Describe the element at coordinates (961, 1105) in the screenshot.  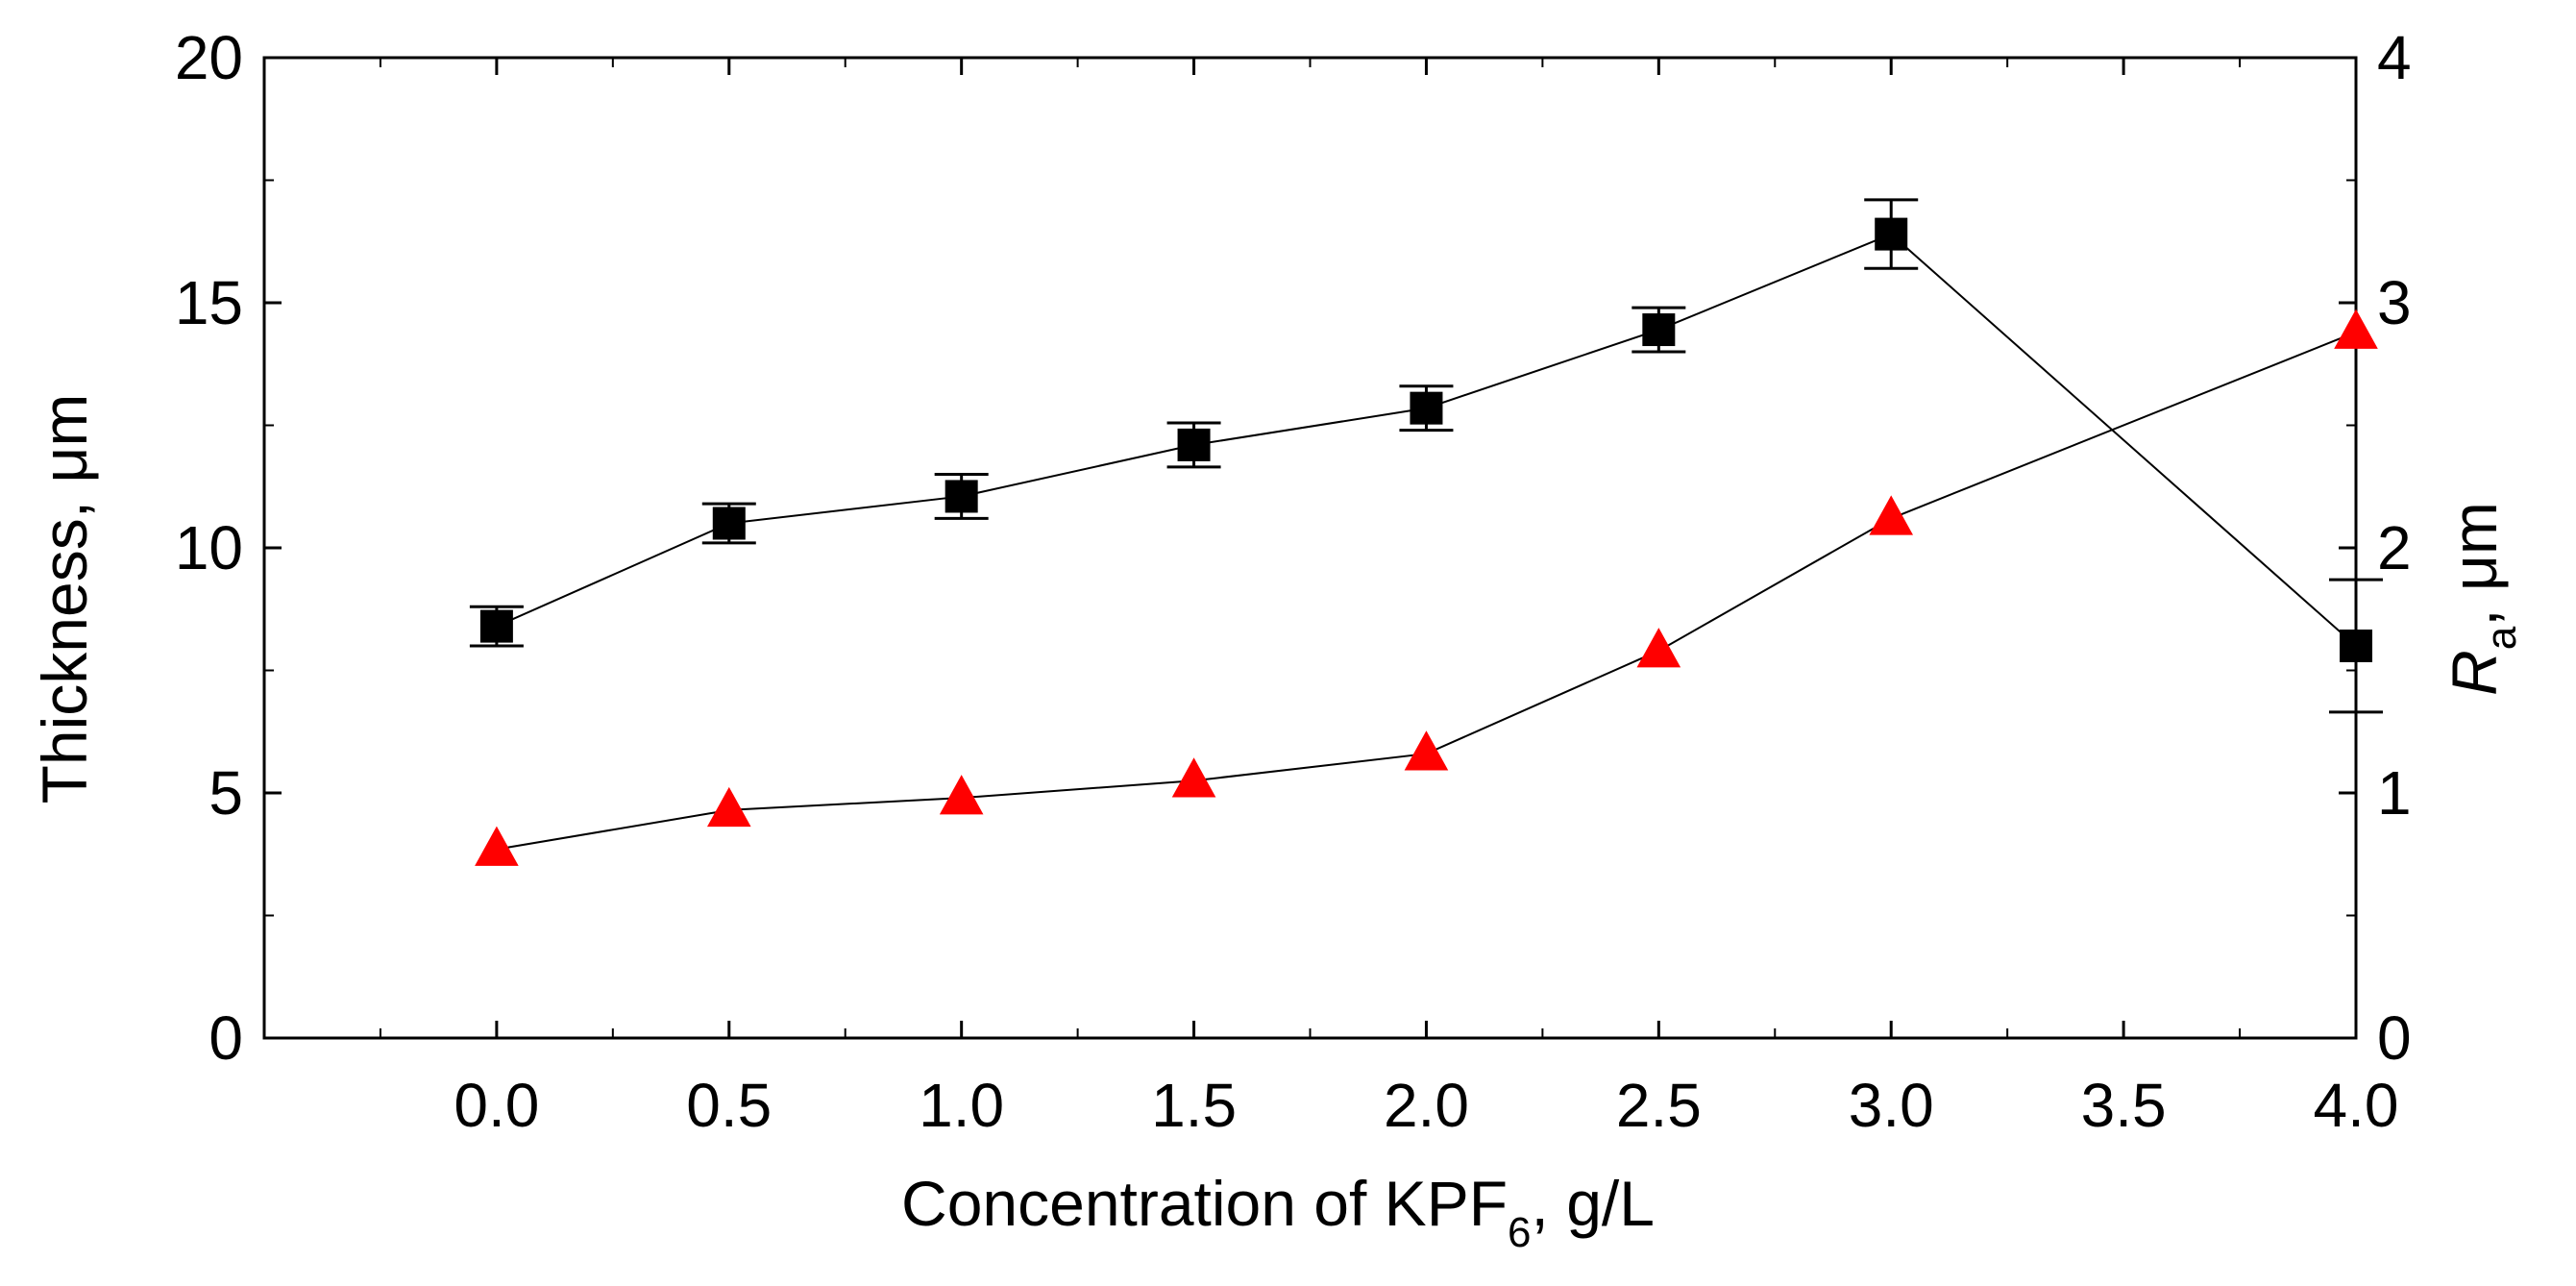
I see `x-tick-label: 1.0` at that location.